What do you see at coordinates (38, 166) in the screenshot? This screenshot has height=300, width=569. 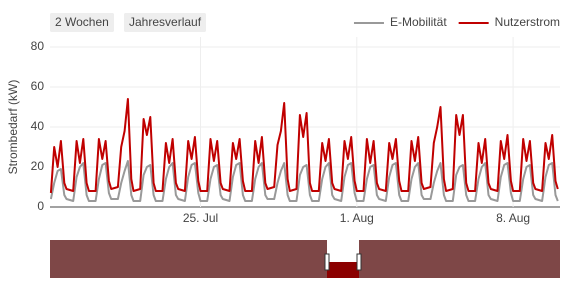 I see `y-tick-label: 20` at bounding box center [38, 166].